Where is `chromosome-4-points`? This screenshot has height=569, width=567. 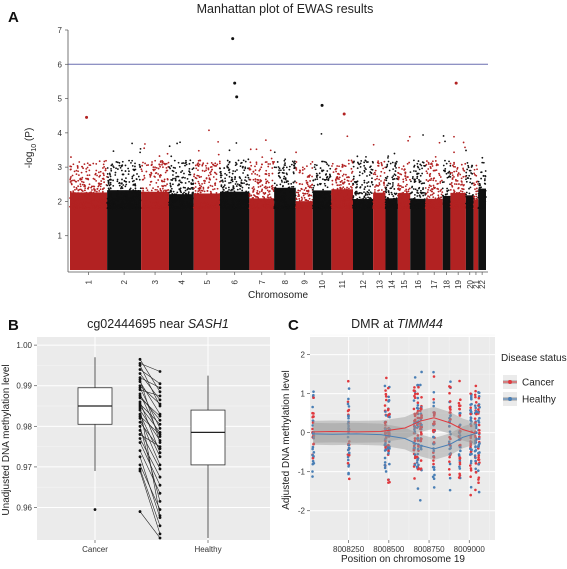 chromosome-4-points is located at coordinates (181, 205).